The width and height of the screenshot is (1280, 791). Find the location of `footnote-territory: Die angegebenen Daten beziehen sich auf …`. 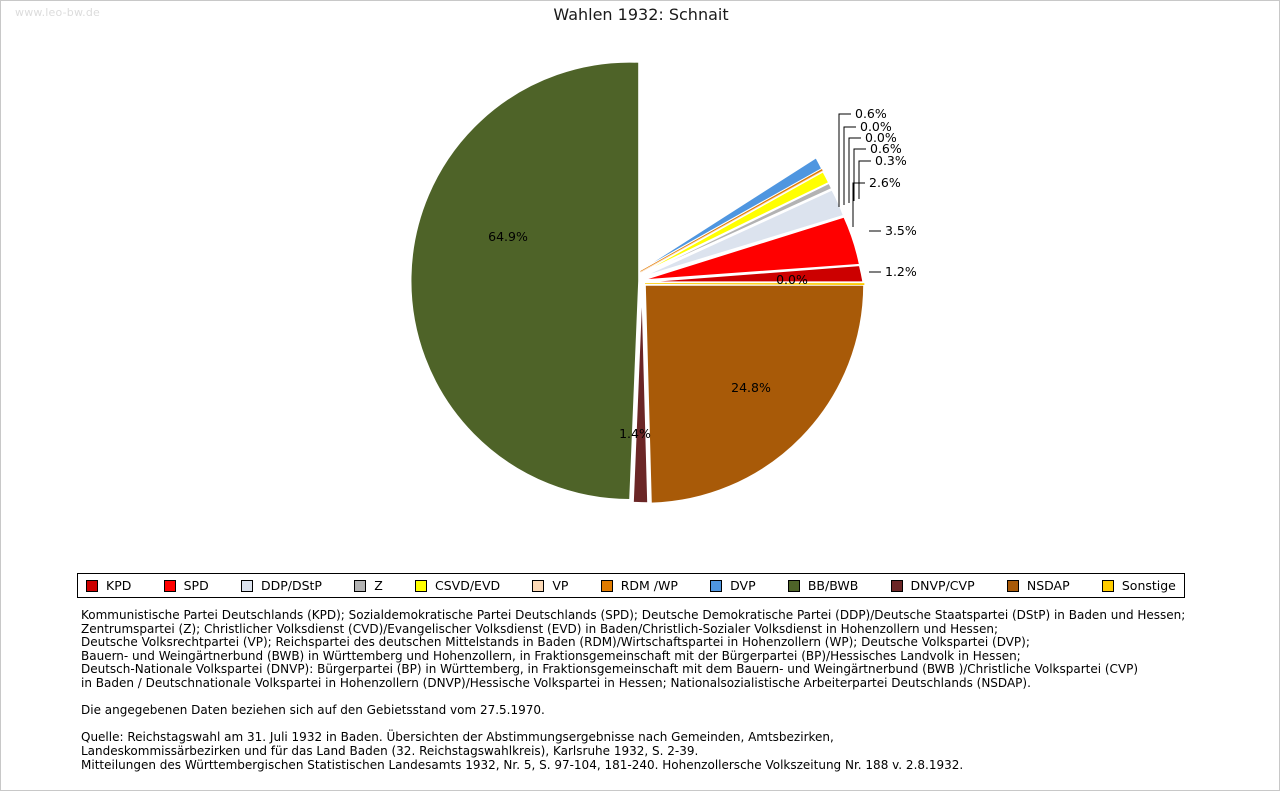

footnote-territory: Die angegebenen Daten beziehen sich auf … is located at coordinates (661, 711).